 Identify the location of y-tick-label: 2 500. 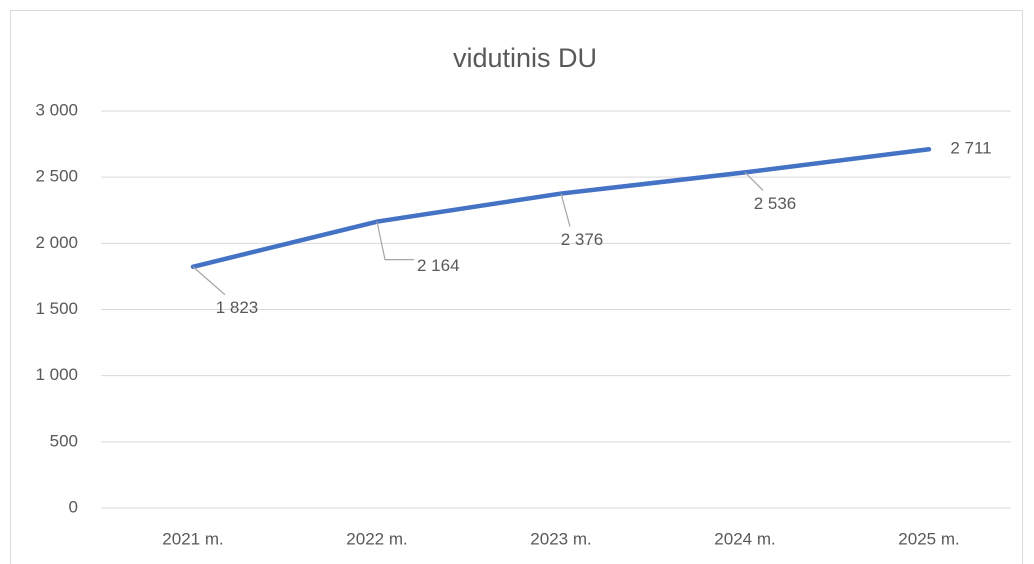
(56, 176).